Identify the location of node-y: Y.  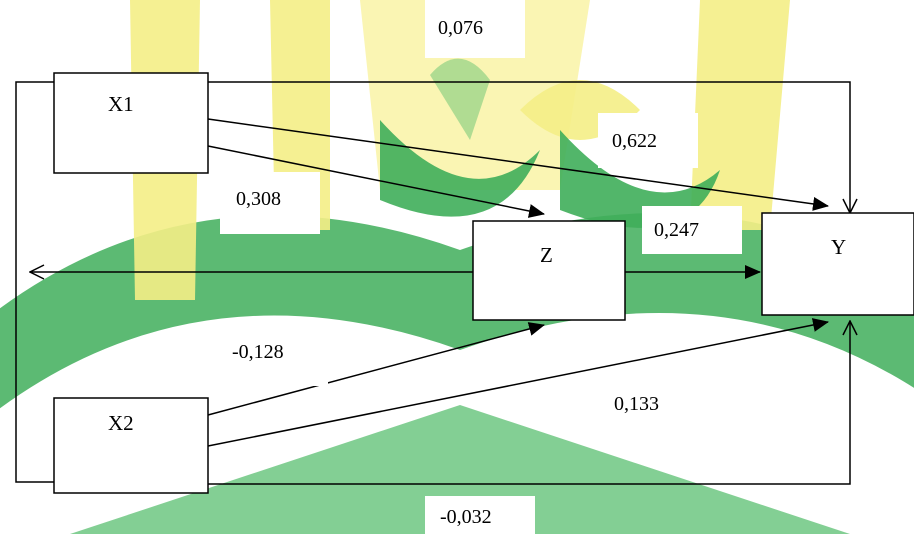
(837, 264).